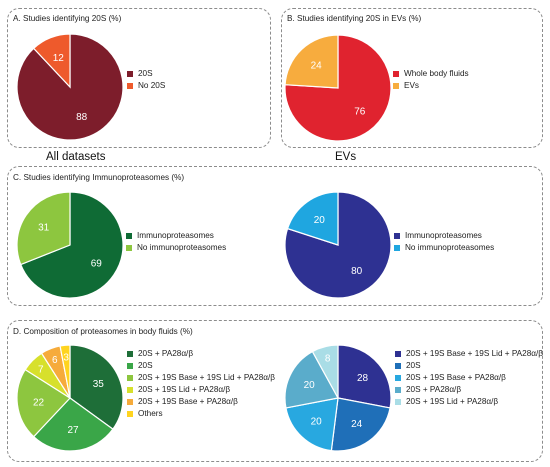 The height and width of the screenshot is (467, 550). What do you see at coordinates (201, 414) in the screenshot?
I see `legend-item: Others` at bounding box center [201, 414].